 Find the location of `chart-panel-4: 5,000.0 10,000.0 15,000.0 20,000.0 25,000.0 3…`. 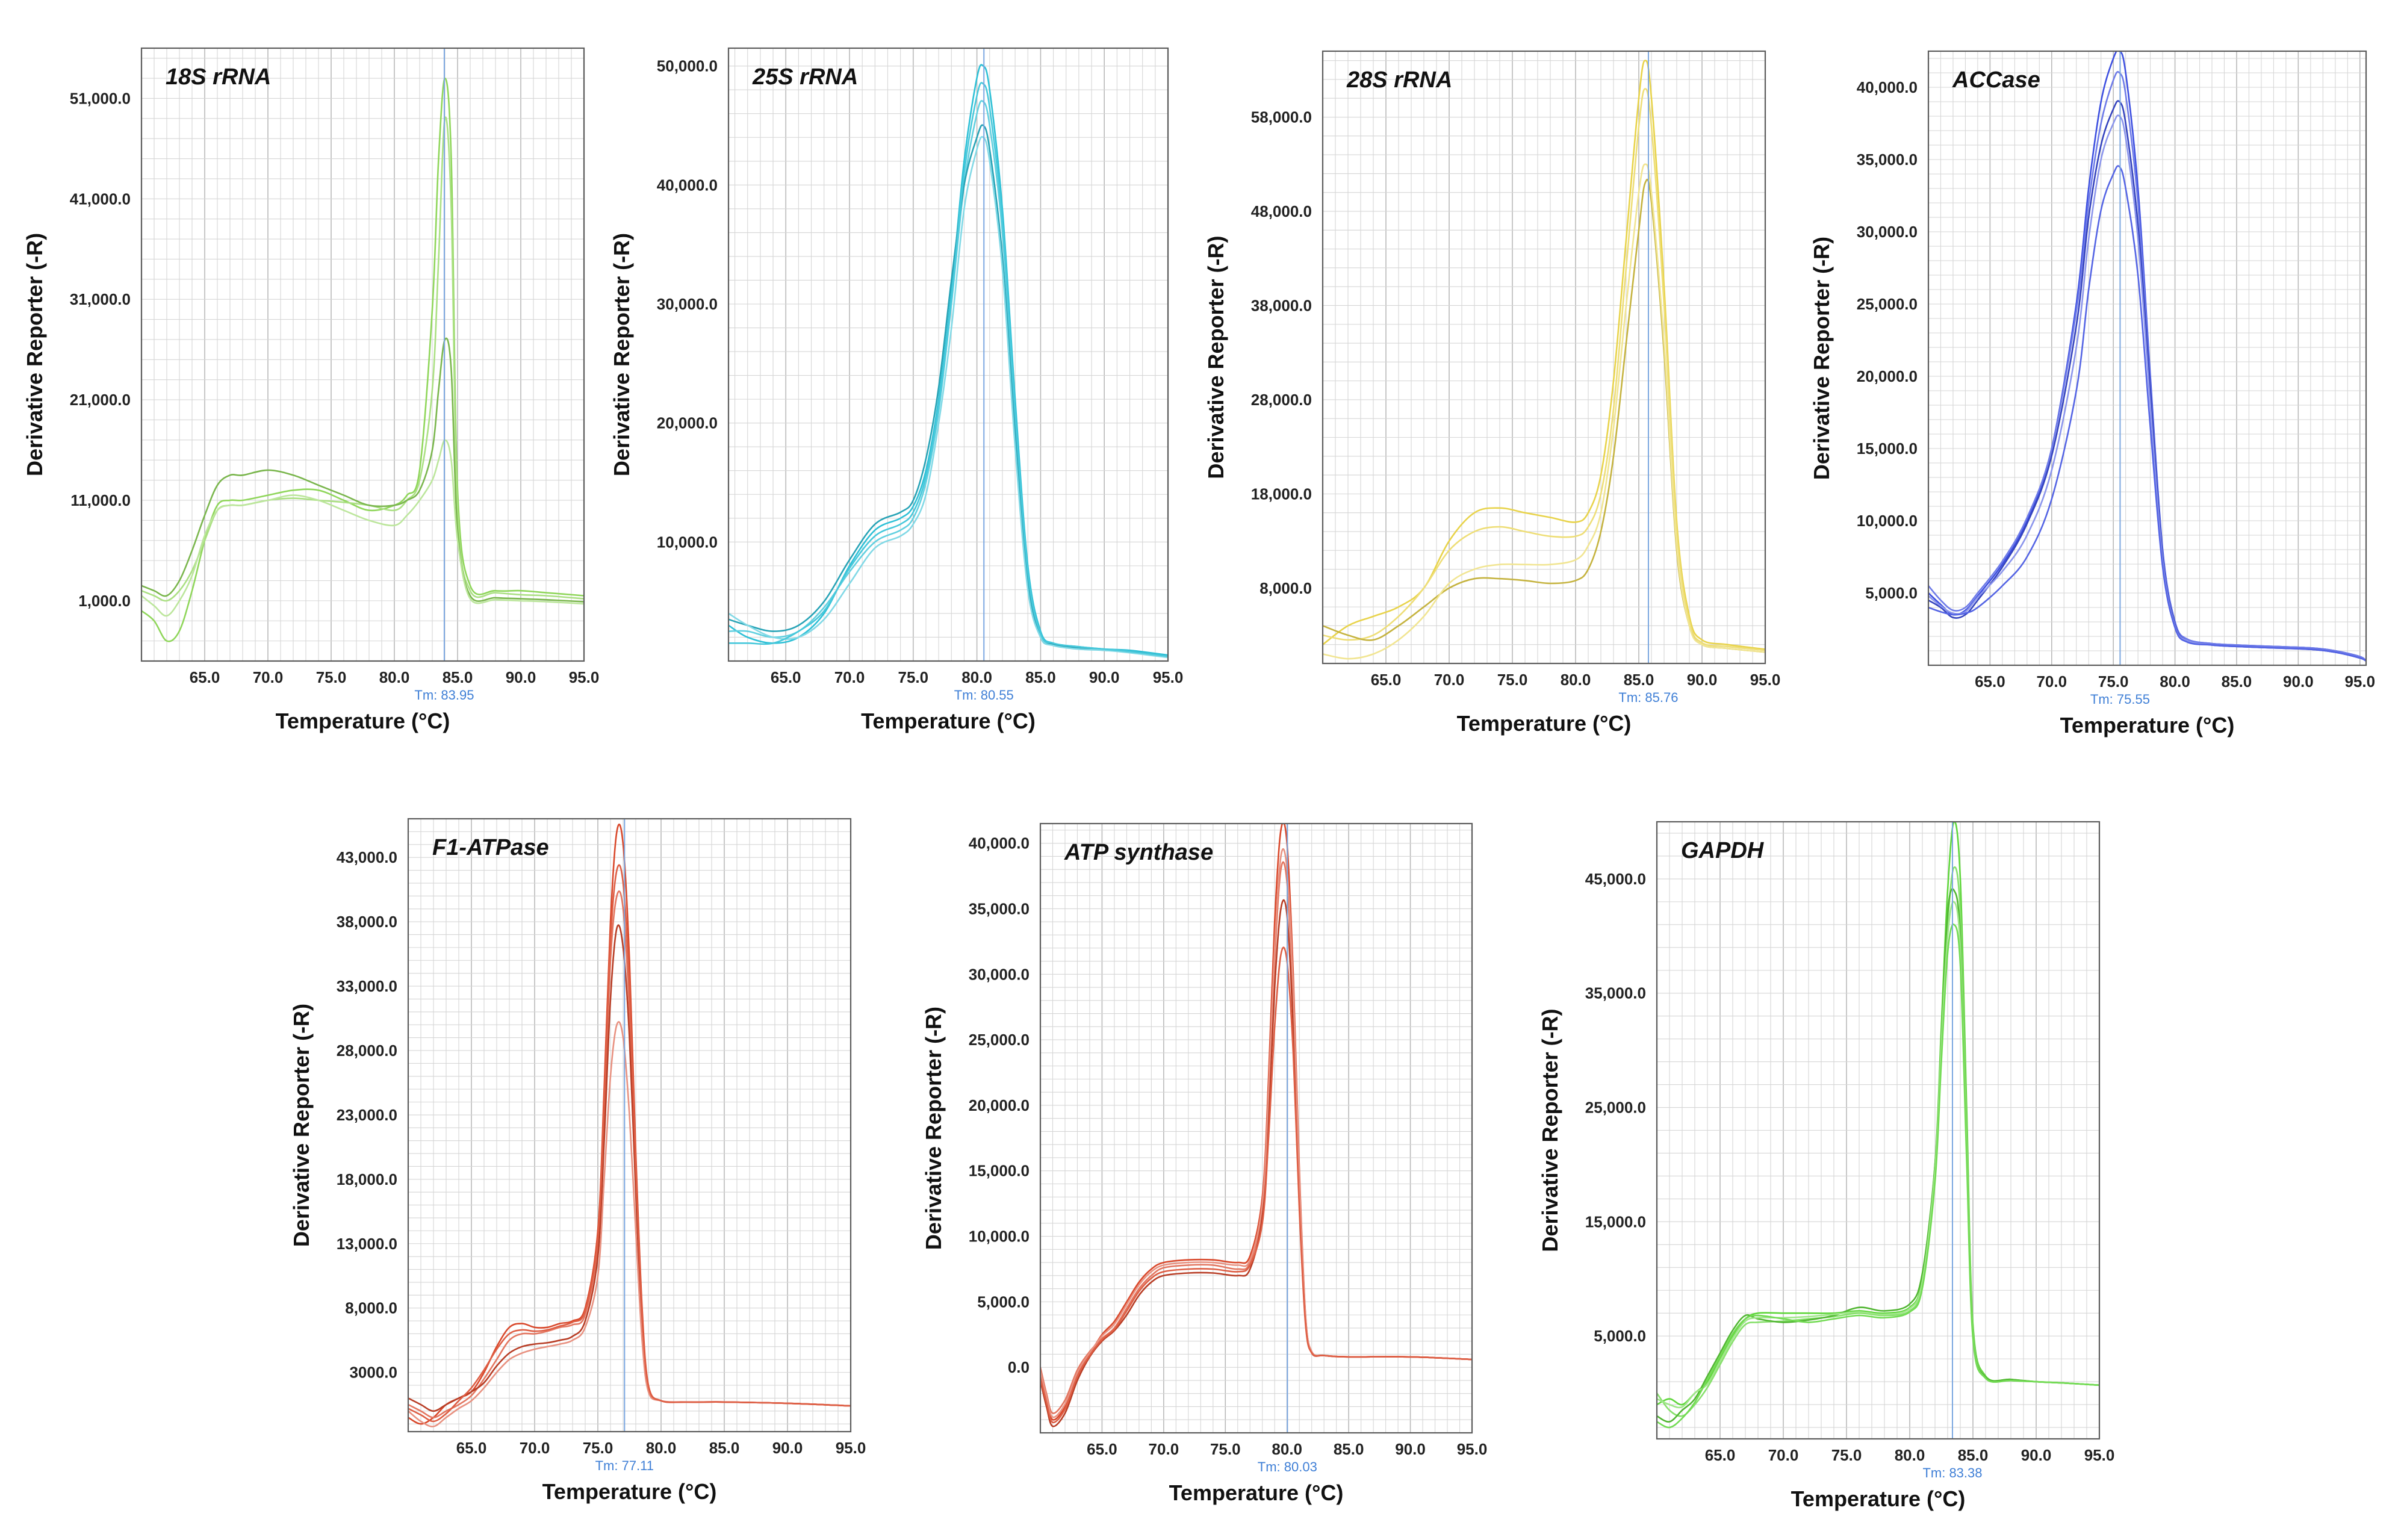

chart-panel-4: 5,000.0 10,000.0 15,000.0 20,000.0 25,000.0 3… is located at coordinates (2092, 394).